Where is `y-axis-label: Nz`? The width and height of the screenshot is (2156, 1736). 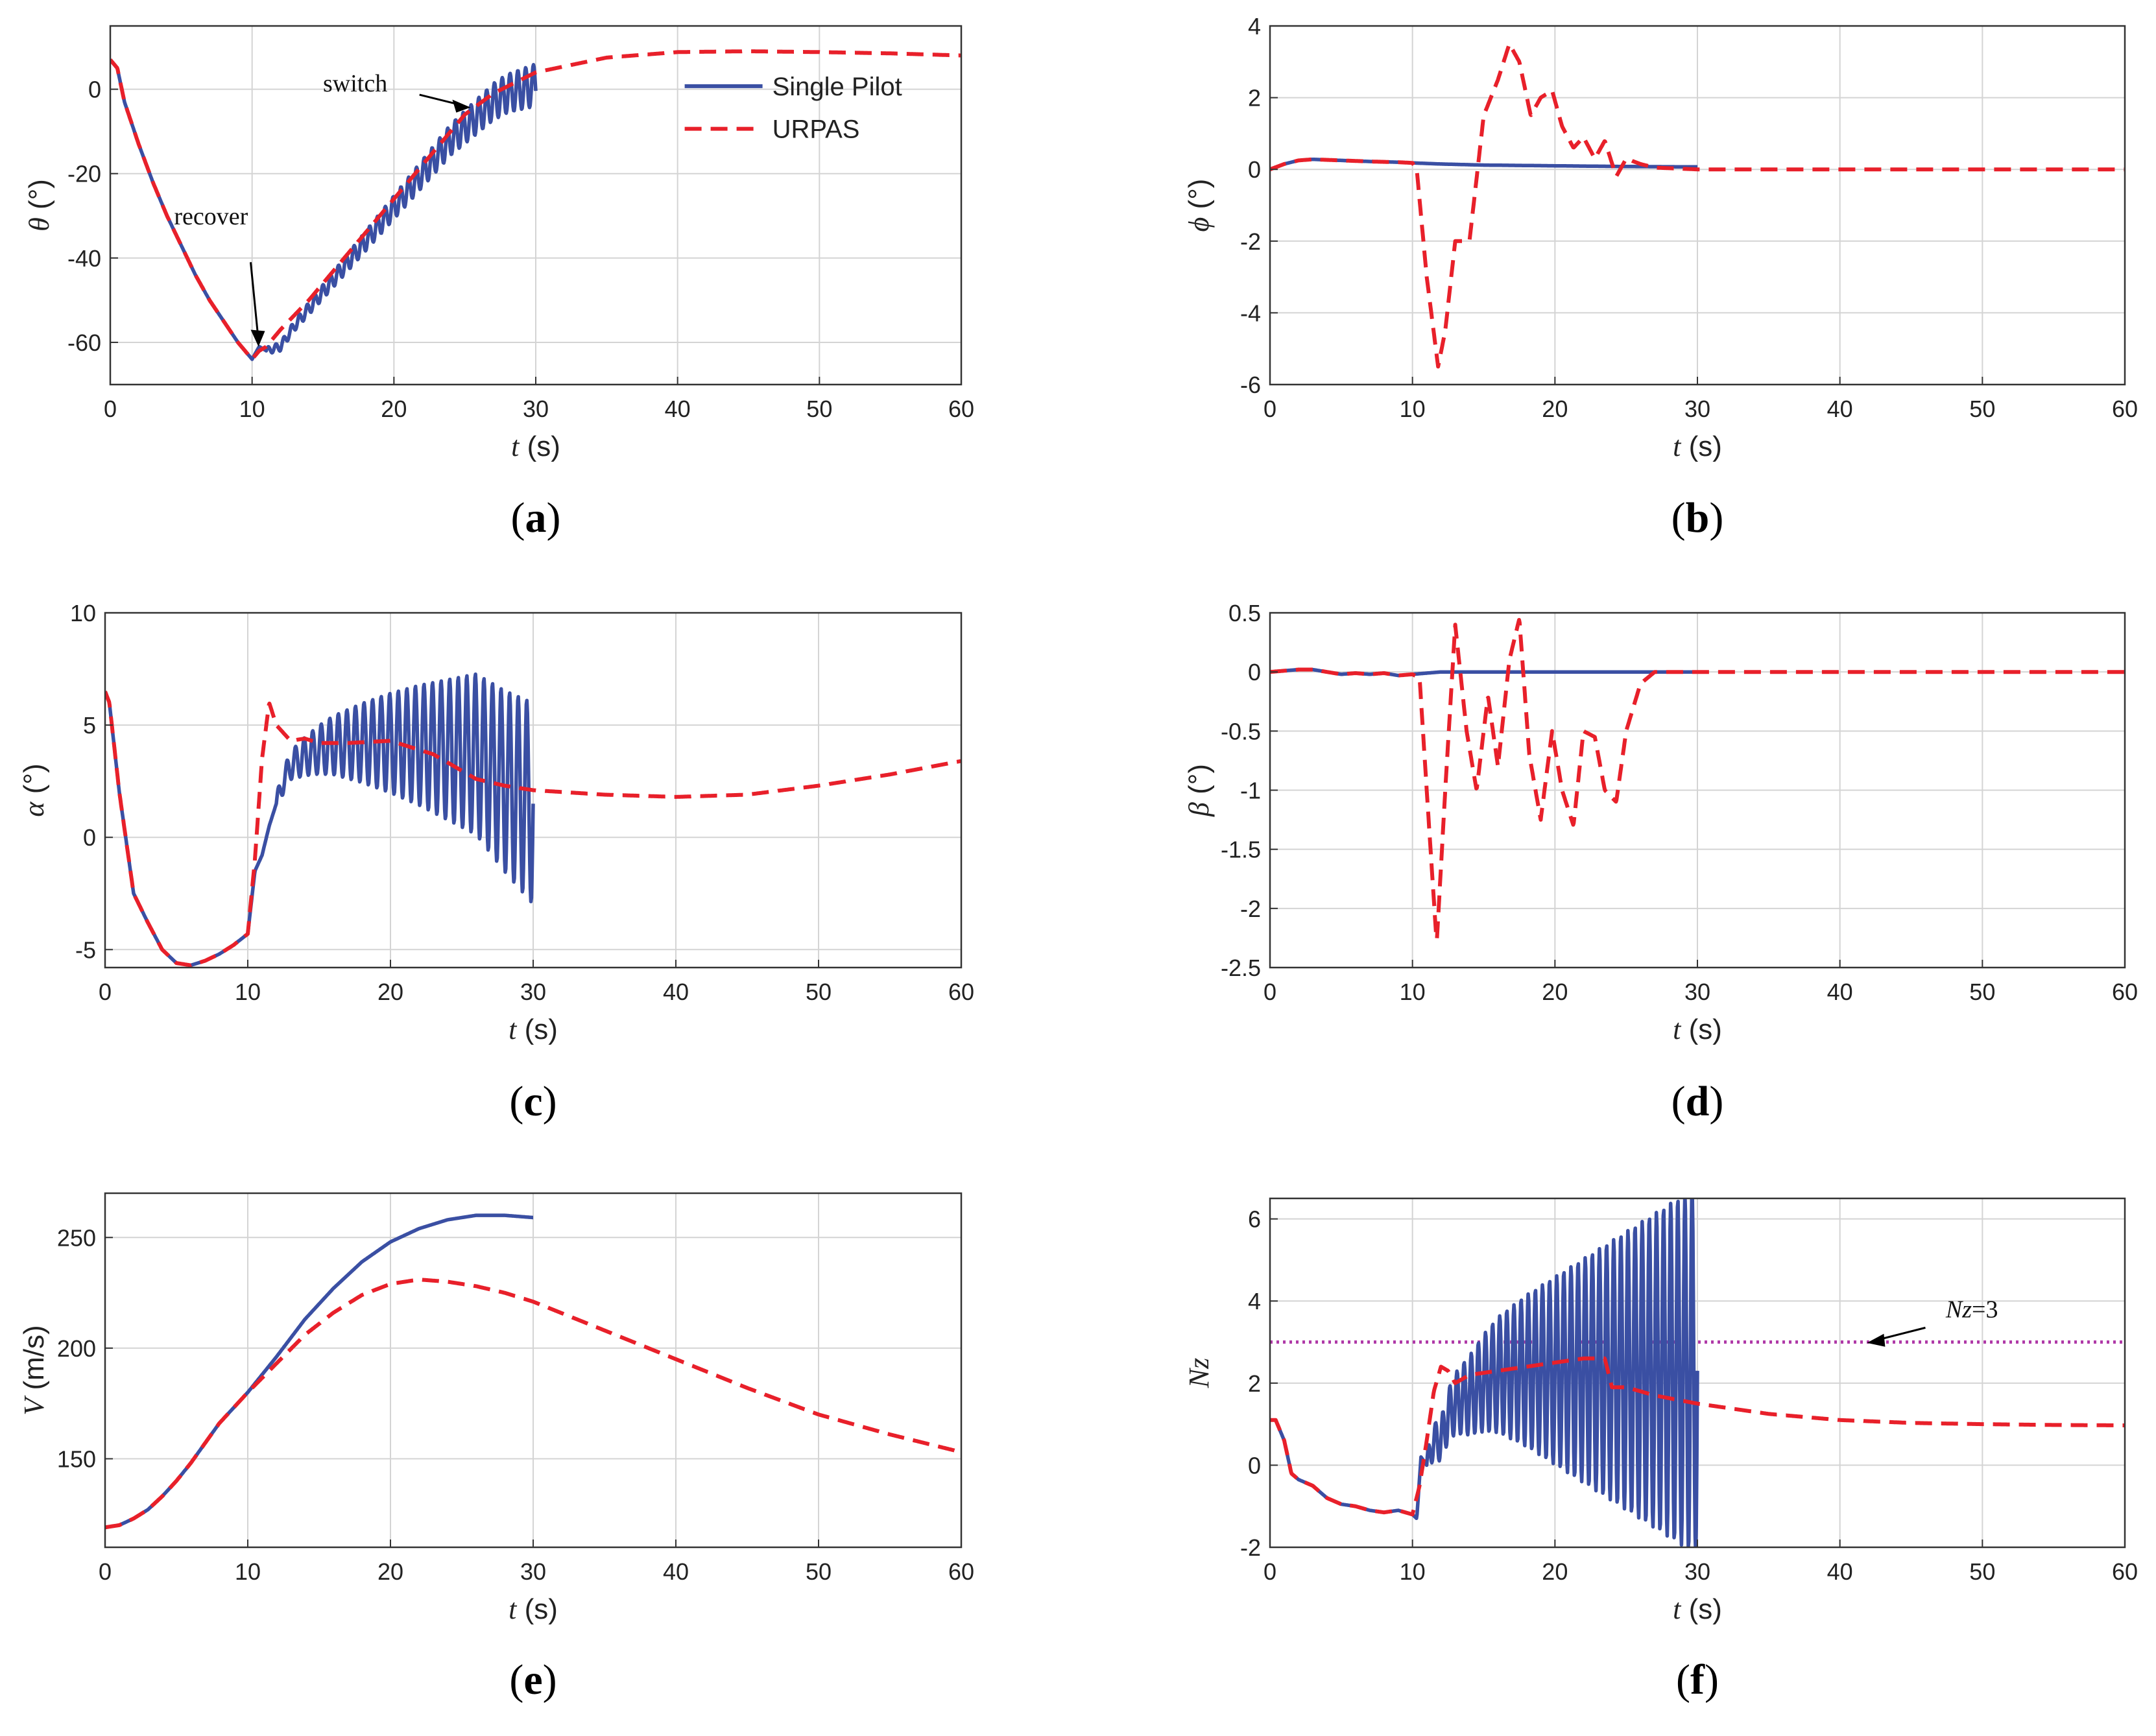
y-axis-label: Nz is located at coordinates (1199, 1373).